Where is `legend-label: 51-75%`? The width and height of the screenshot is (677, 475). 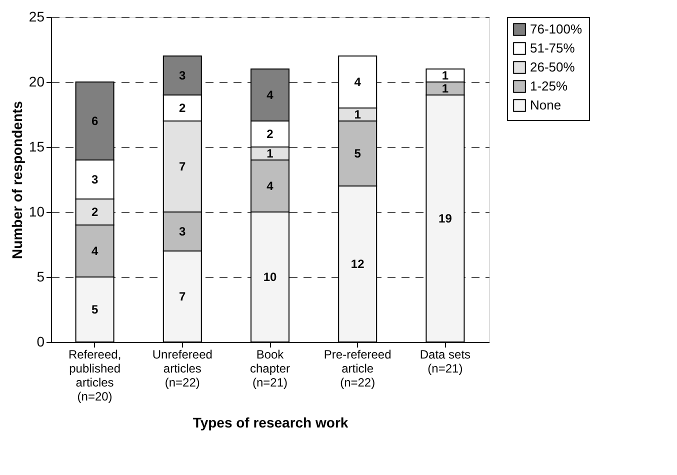 legend-label: 51-75% is located at coordinates (553, 48).